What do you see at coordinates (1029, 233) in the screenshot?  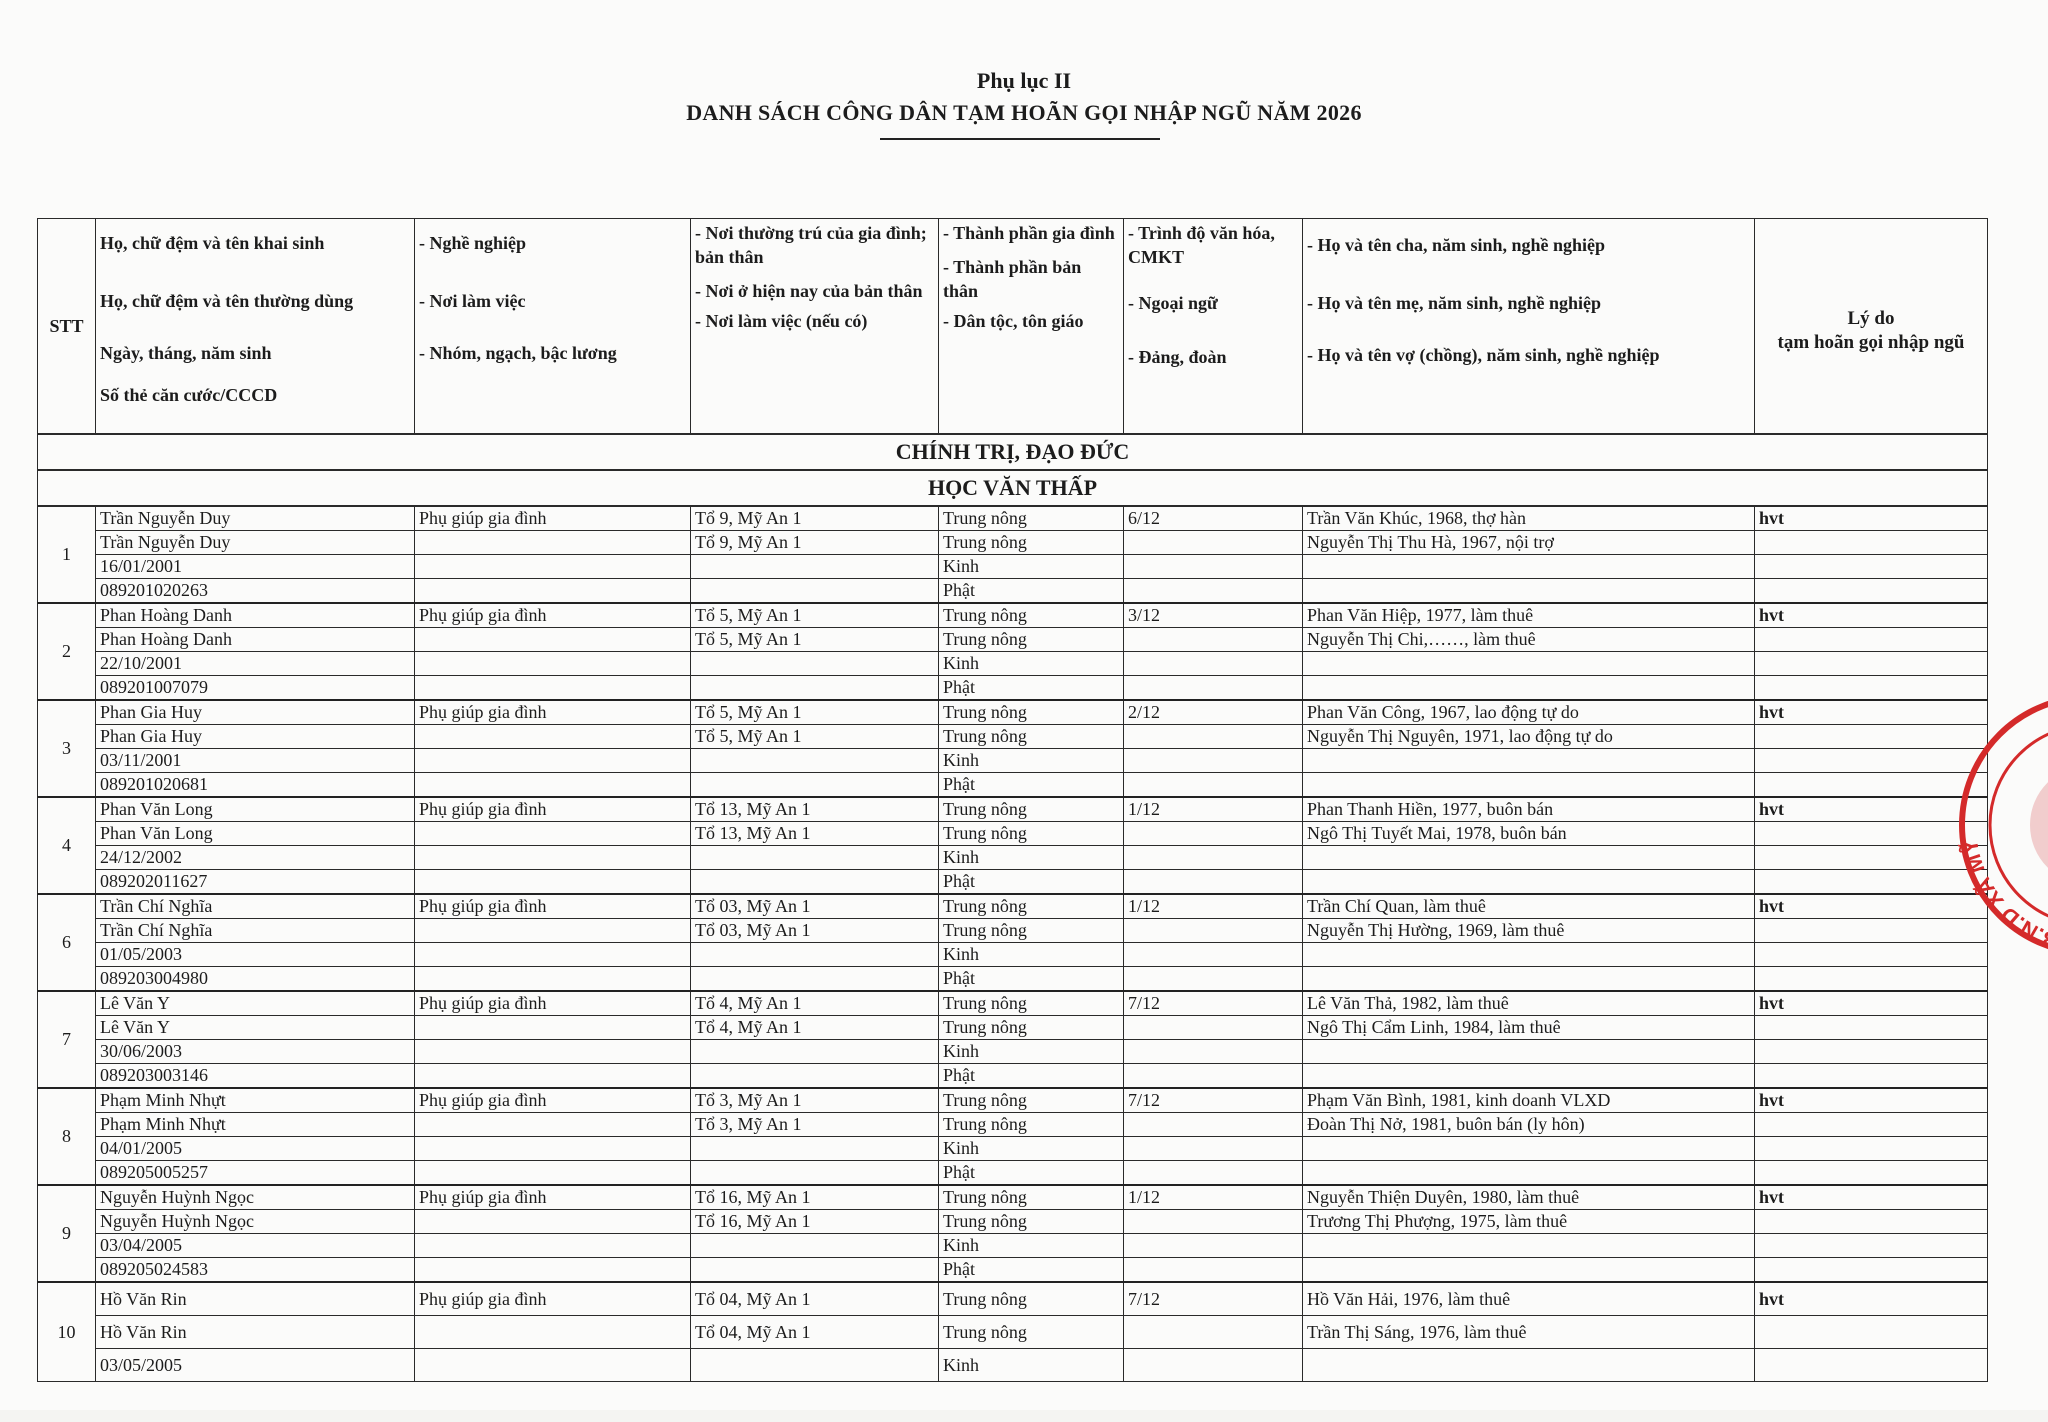 I see `header-line: - Thành phần gia đình` at bounding box center [1029, 233].